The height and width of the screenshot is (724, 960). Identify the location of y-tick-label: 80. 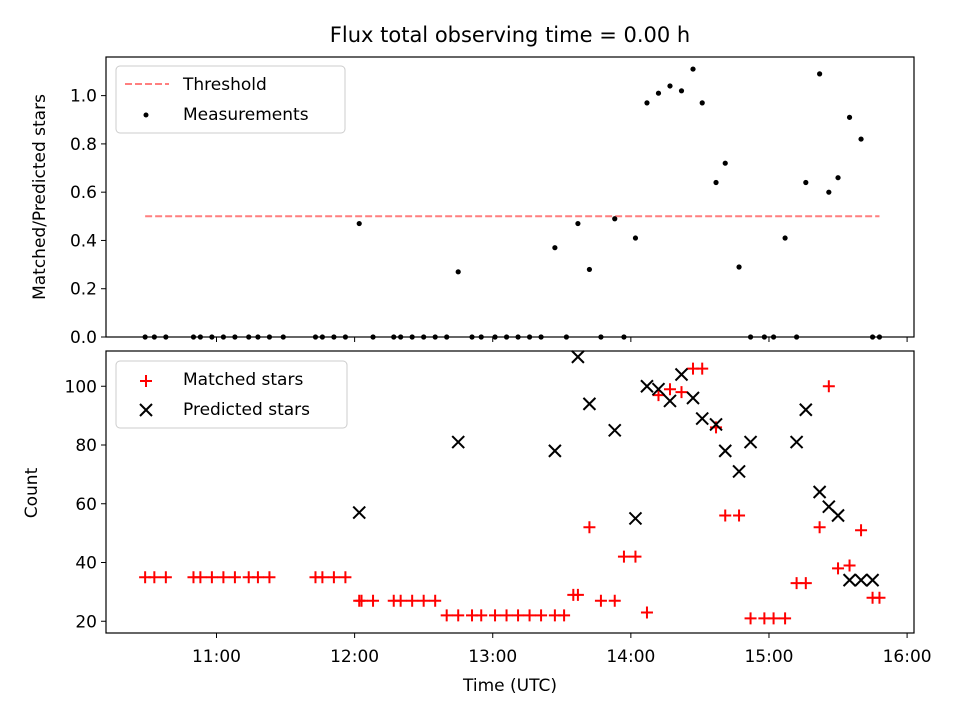
(86, 446).